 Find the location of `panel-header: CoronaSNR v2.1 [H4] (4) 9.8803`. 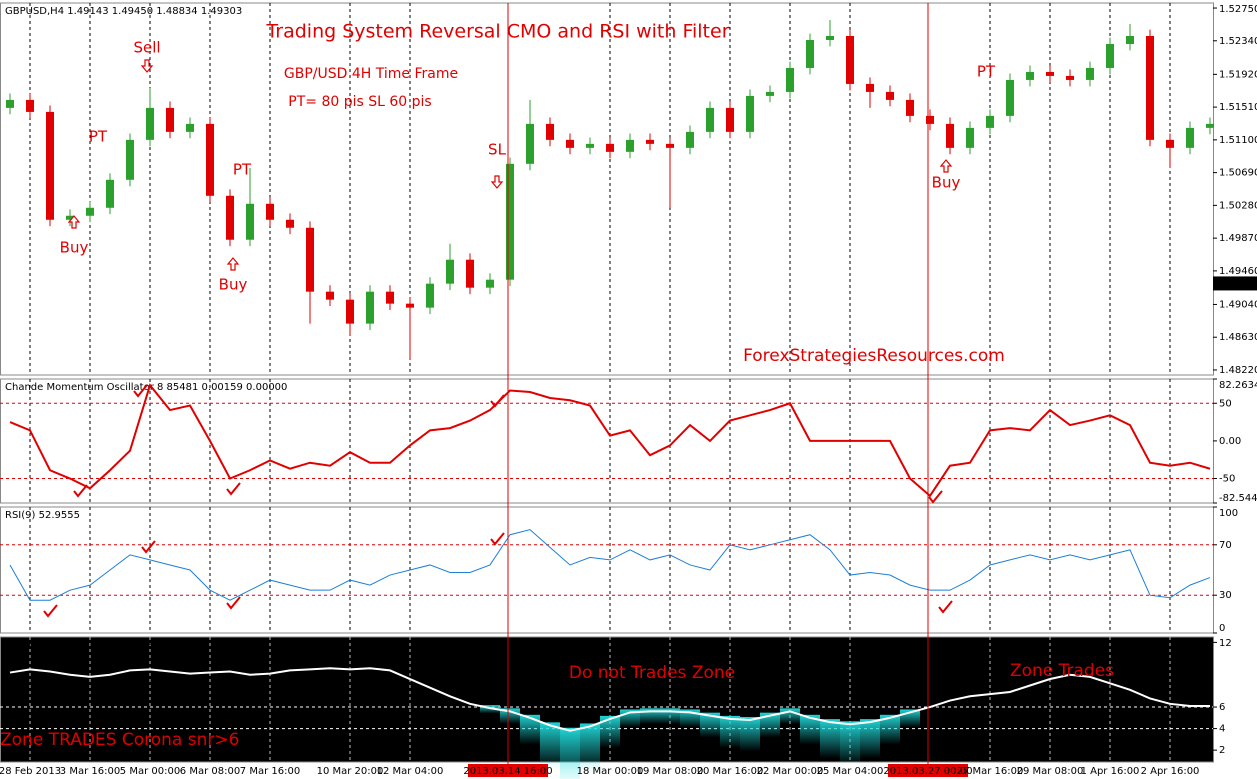

panel-header: CoronaSNR v2.1 [H4] (4) 9.8803 is located at coordinates (86, 645).